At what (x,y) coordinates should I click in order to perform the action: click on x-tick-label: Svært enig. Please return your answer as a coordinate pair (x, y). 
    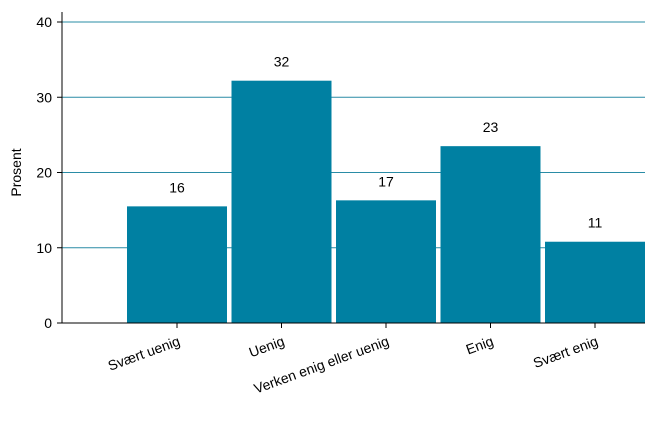
    Looking at the image, I should click on (565, 352).